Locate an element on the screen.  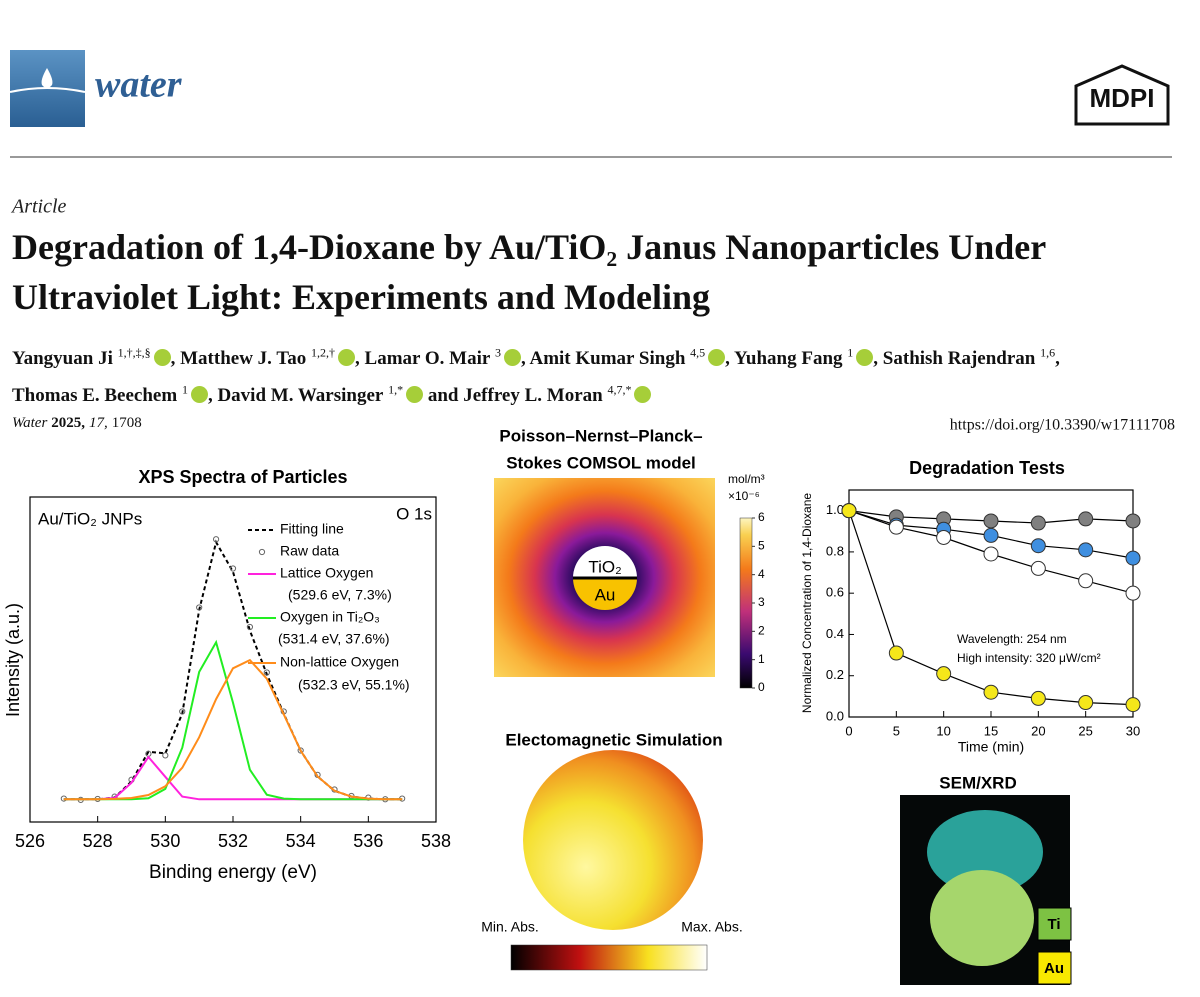
panel-title: Stokes COMSOL model is located at coordinates (601, 462).